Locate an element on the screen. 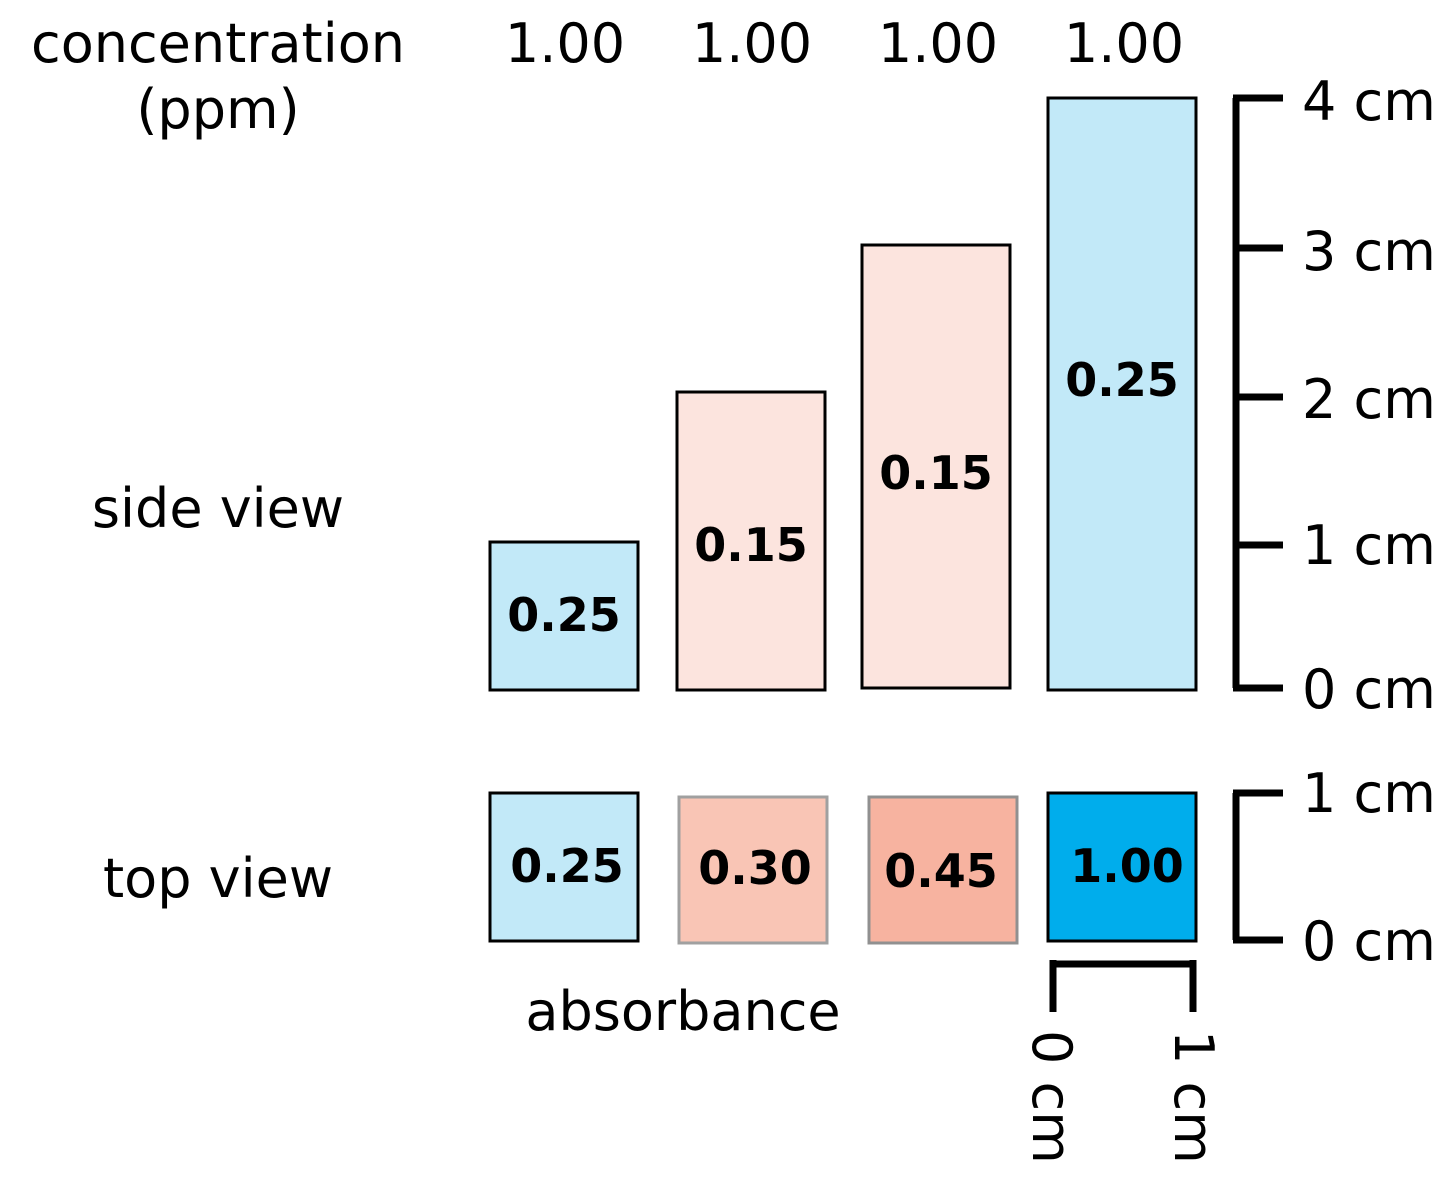 This screenshot has height=1183, width=1454. concentration-label: concentration is located at coordinates (218, 43).